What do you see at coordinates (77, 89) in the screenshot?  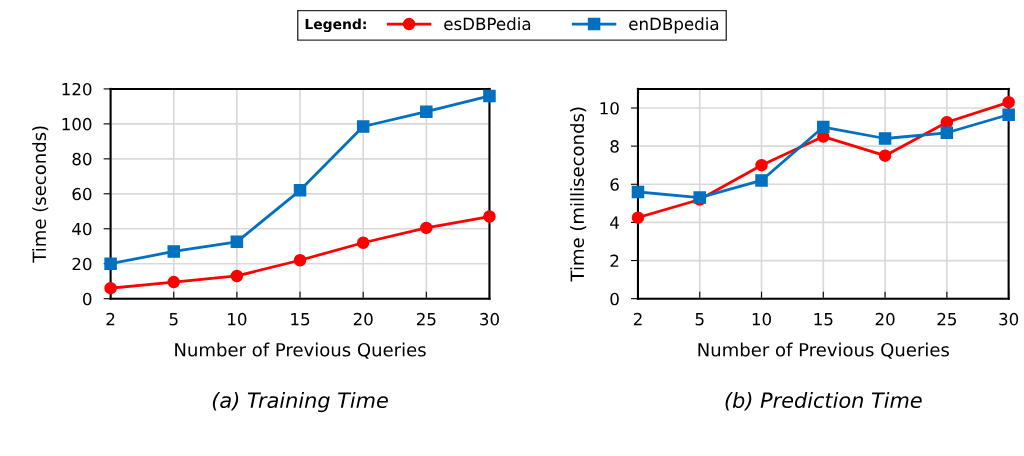 I see `y-tick-label: 120` at bounding box center [77, 89].